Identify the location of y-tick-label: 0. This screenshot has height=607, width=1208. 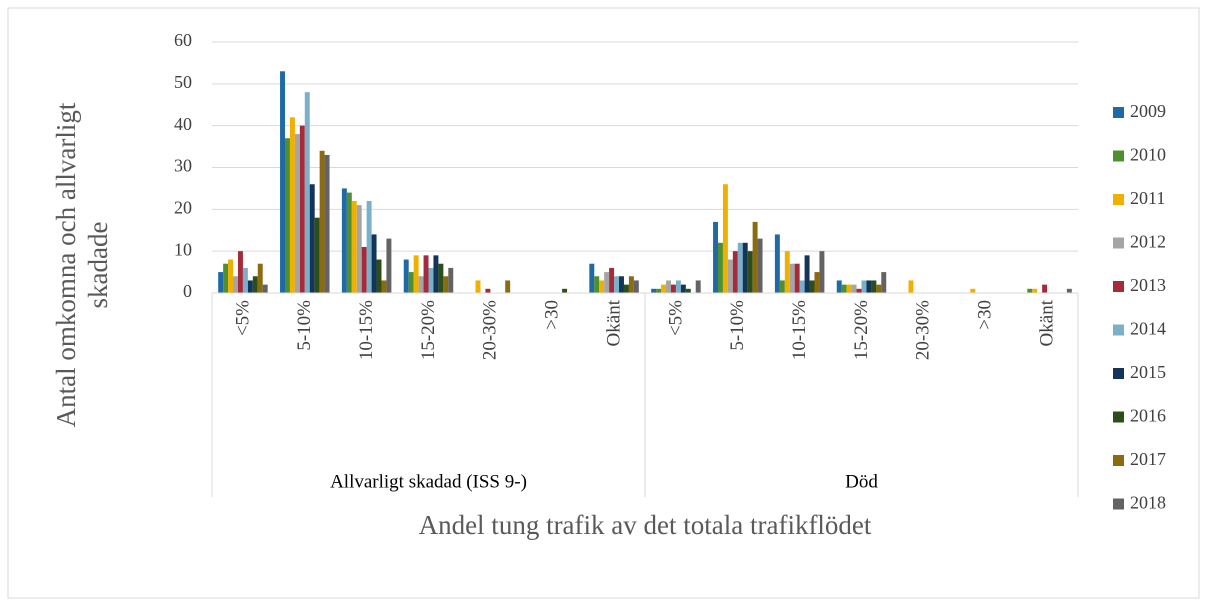
(187, 291).